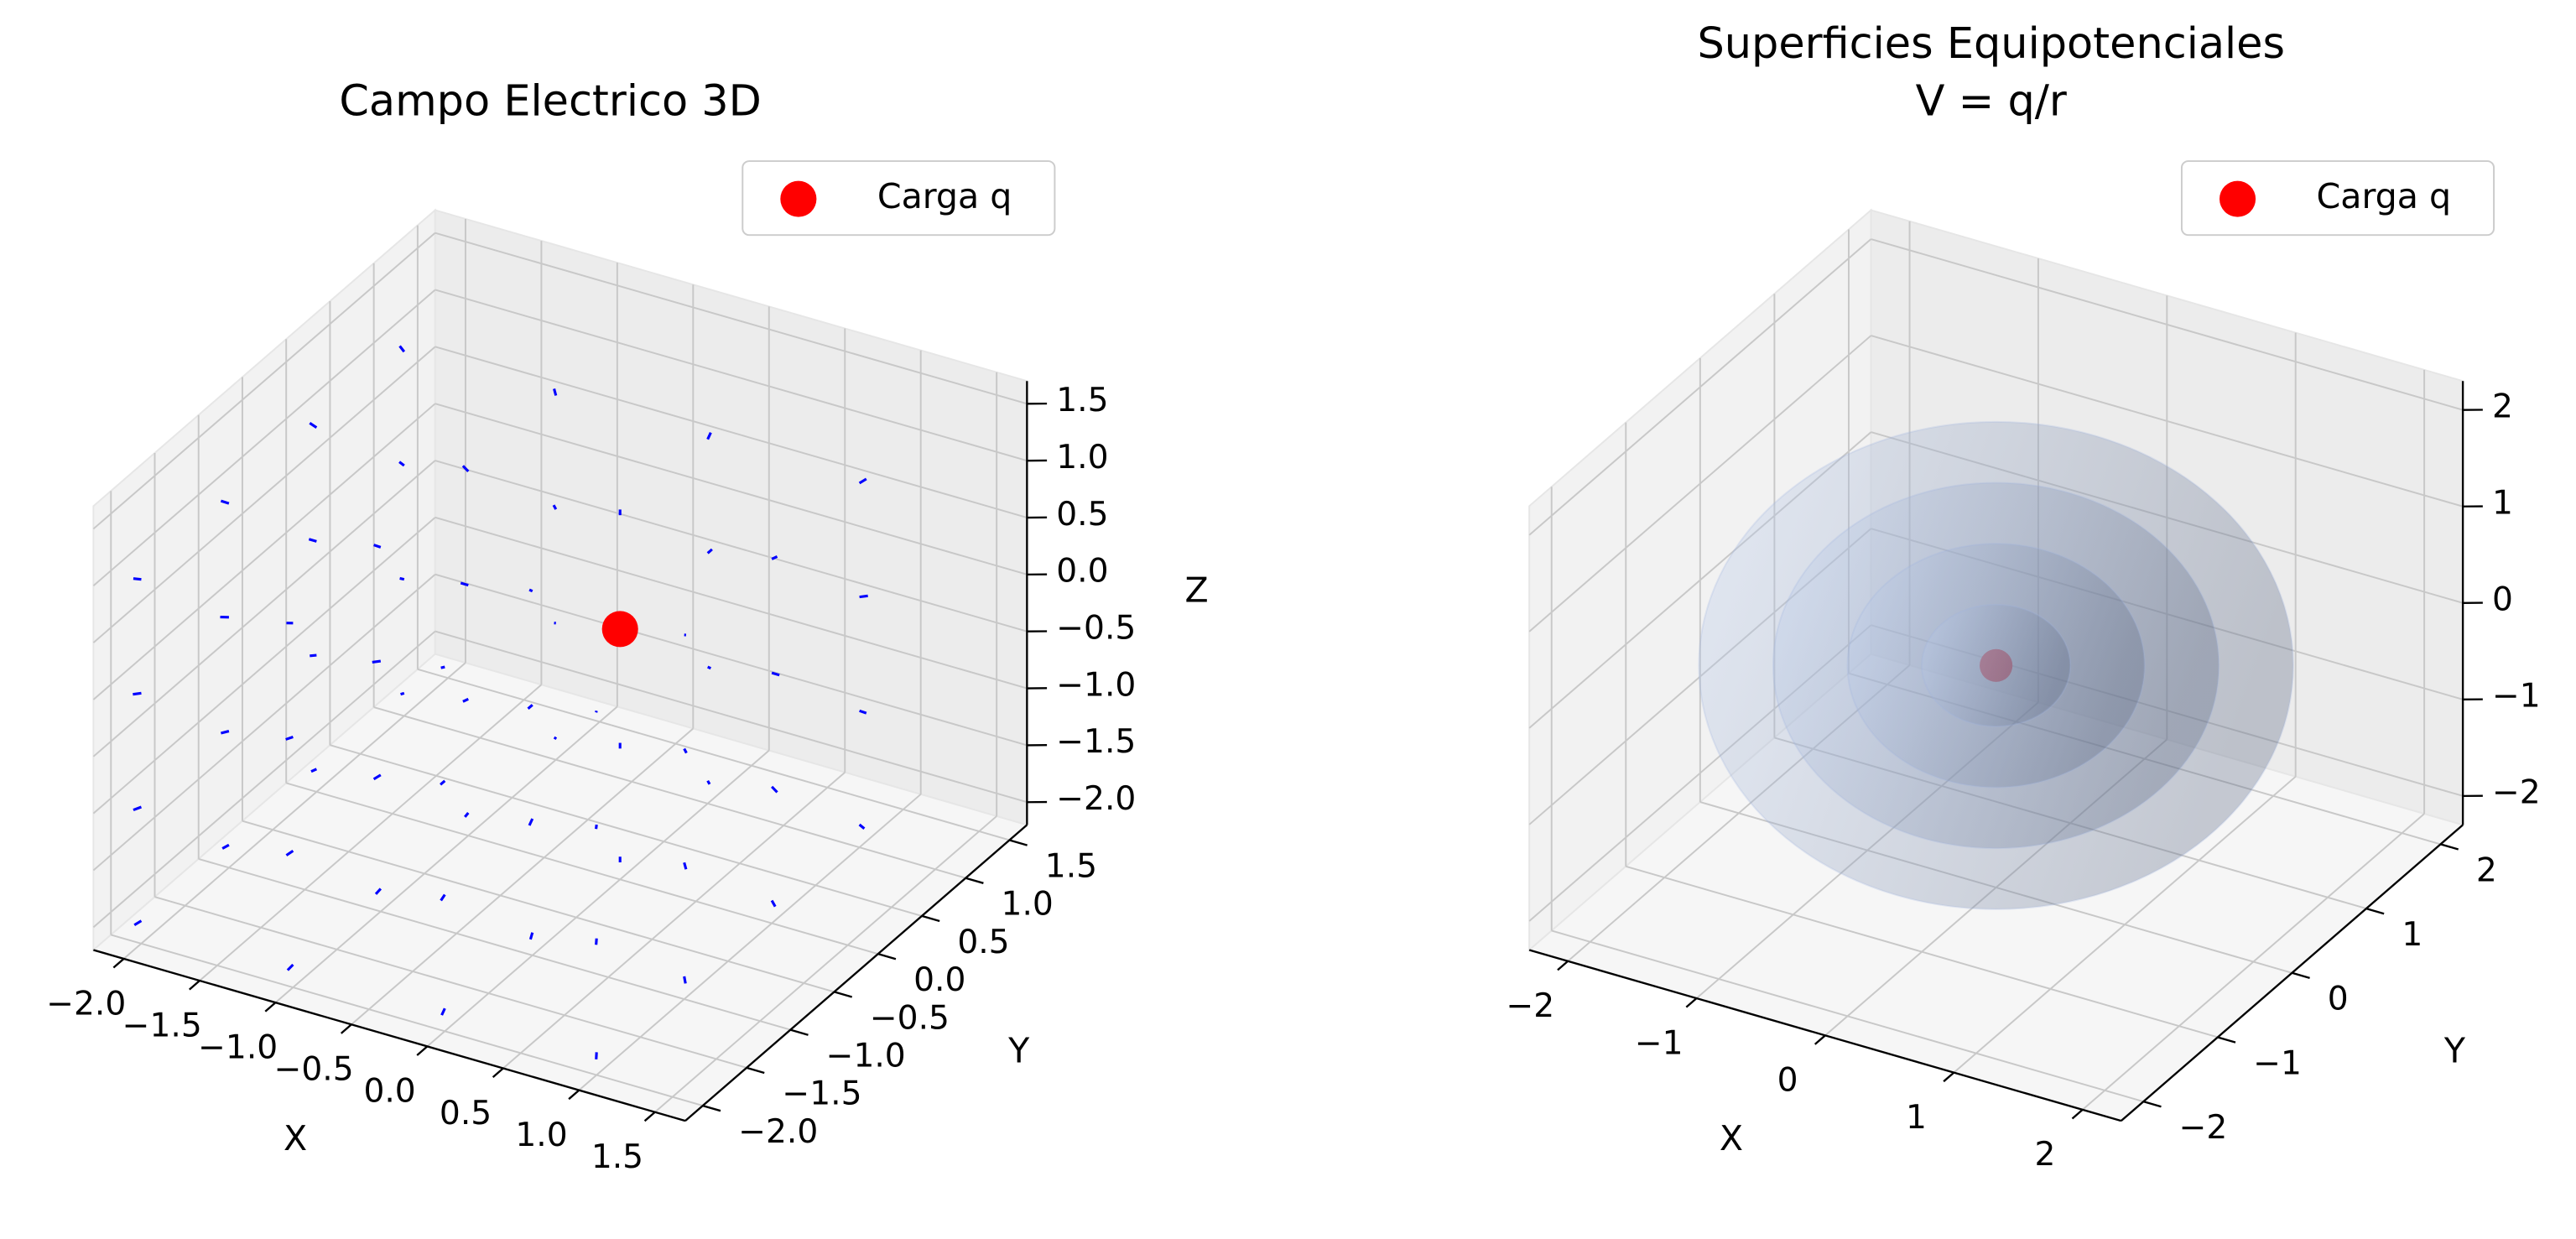 The height and width of the screenshot is (1239, 2576). I want to click on y-tick-label: −1.5, so click(821, 1094).